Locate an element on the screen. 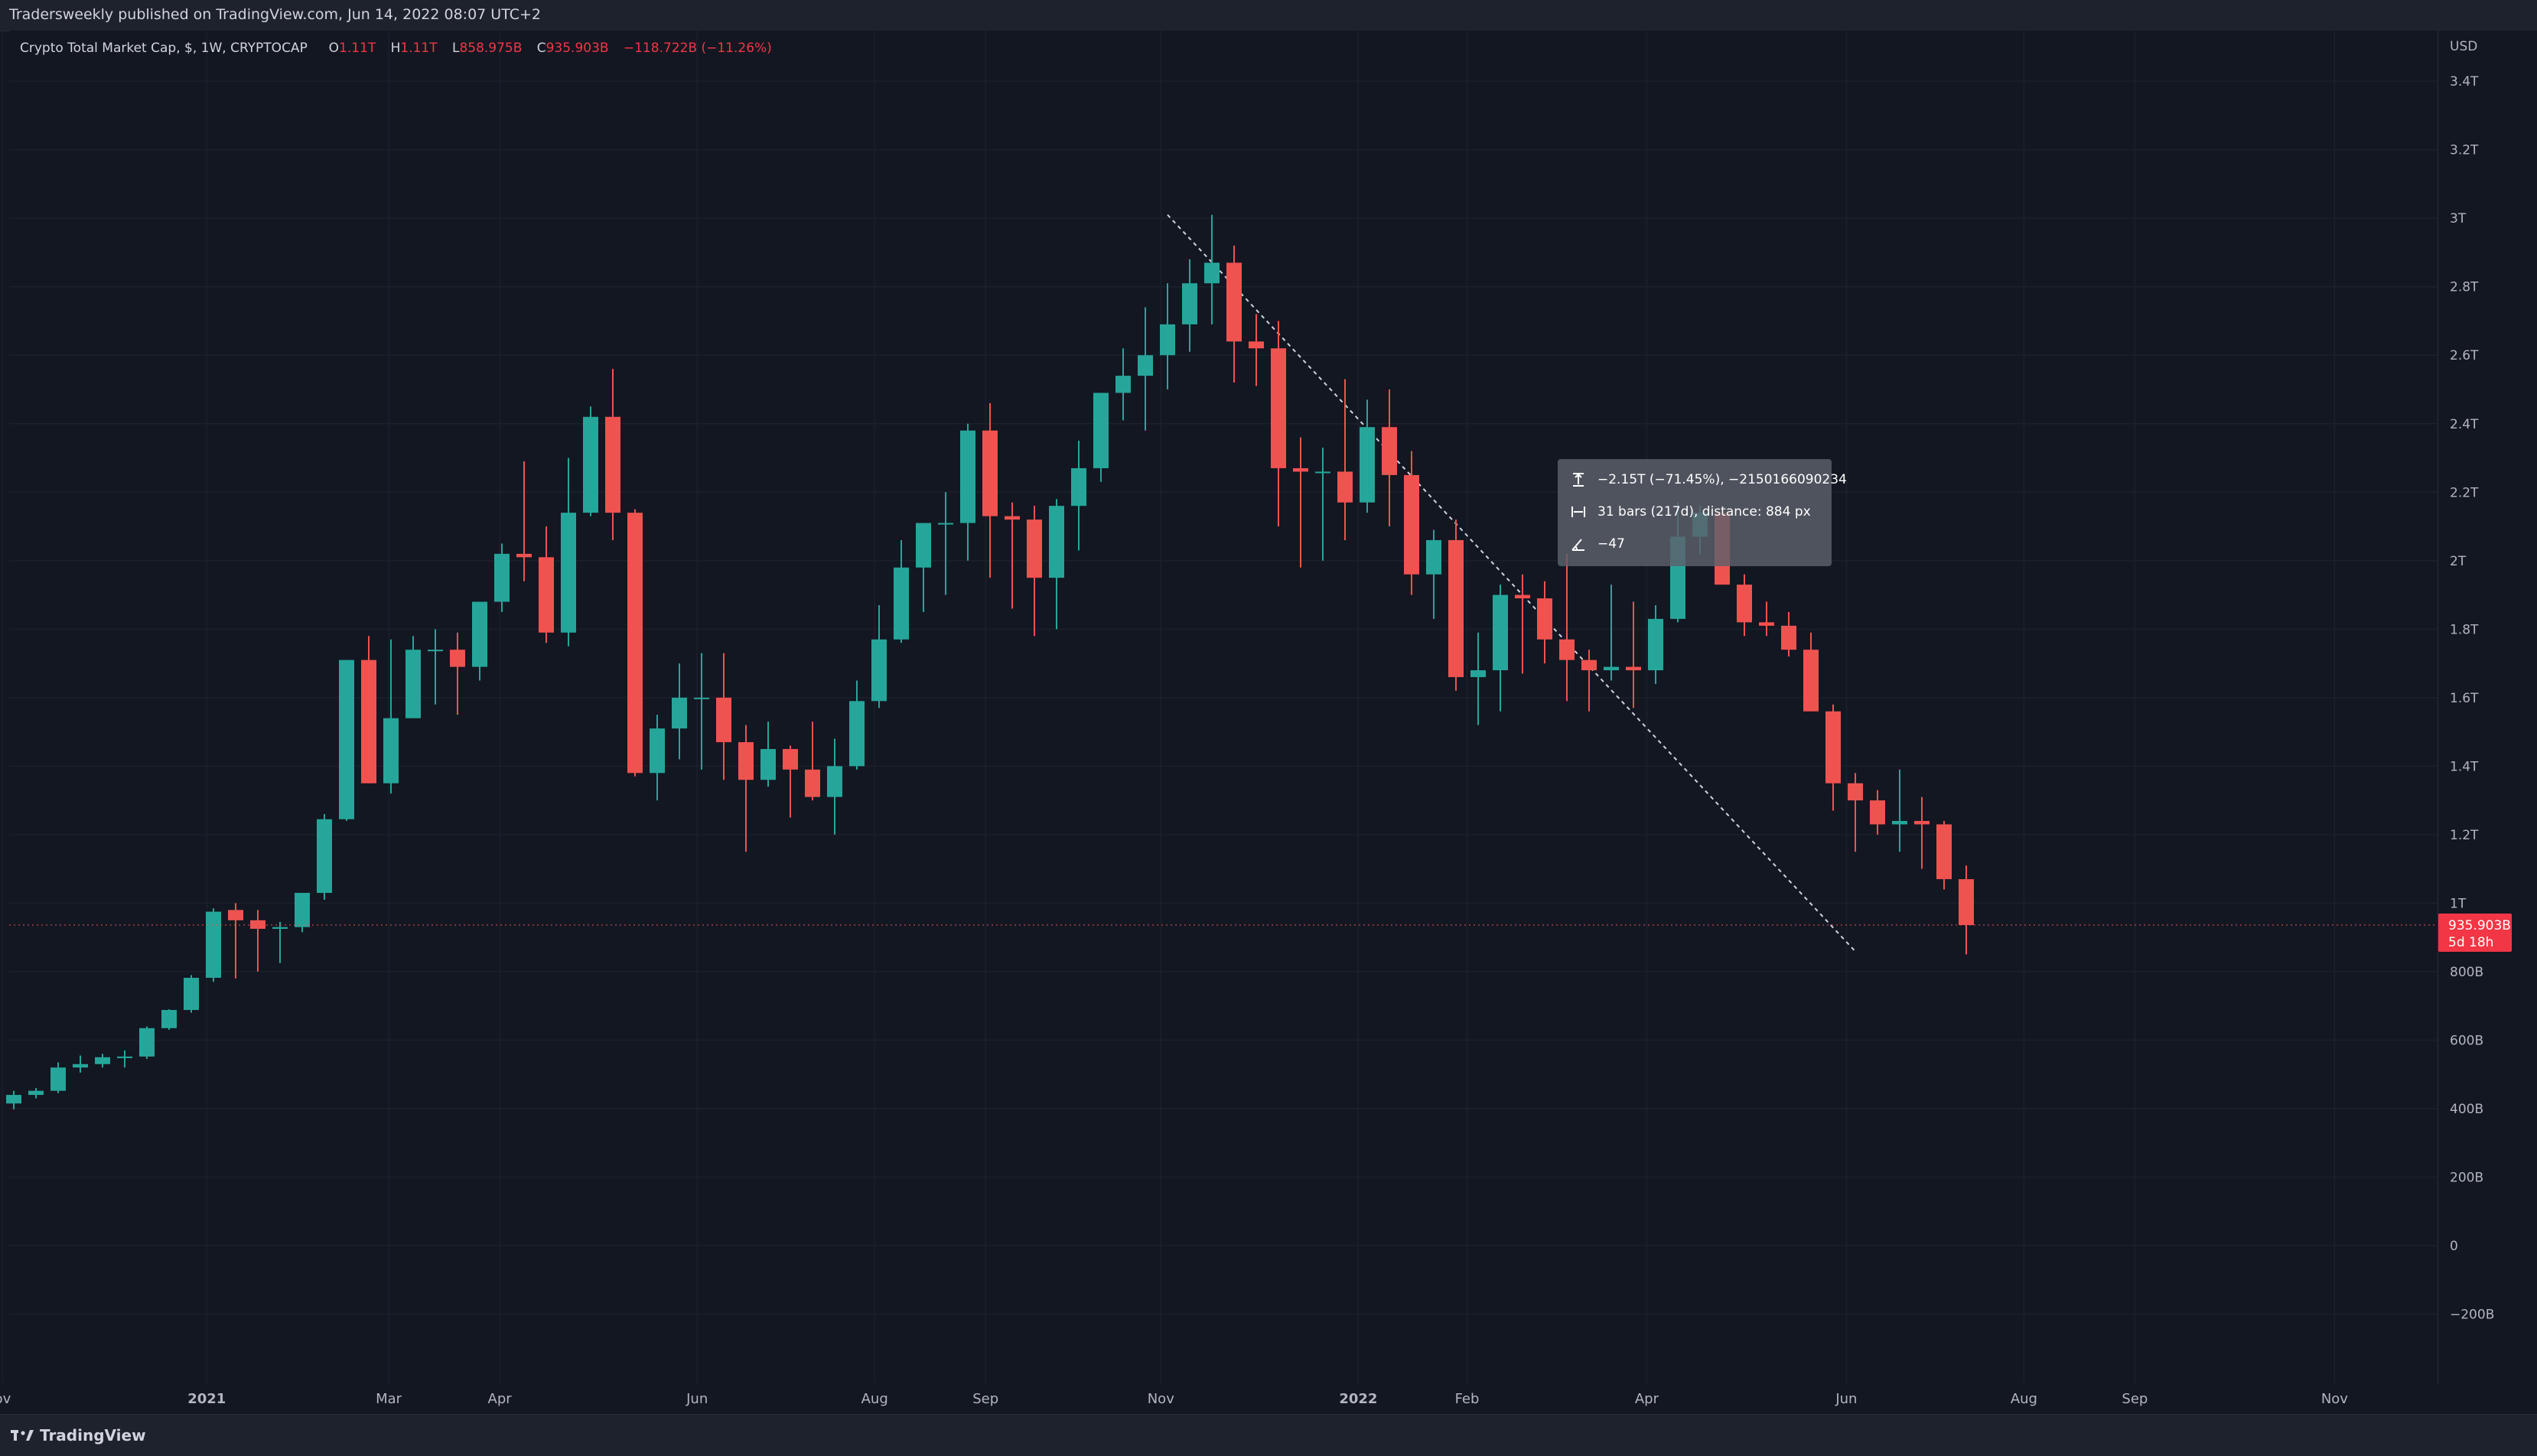 This screenshot has width=2537, height=1456. tradingview-logo-text: TradingView is located at coordinates (93, 1435).